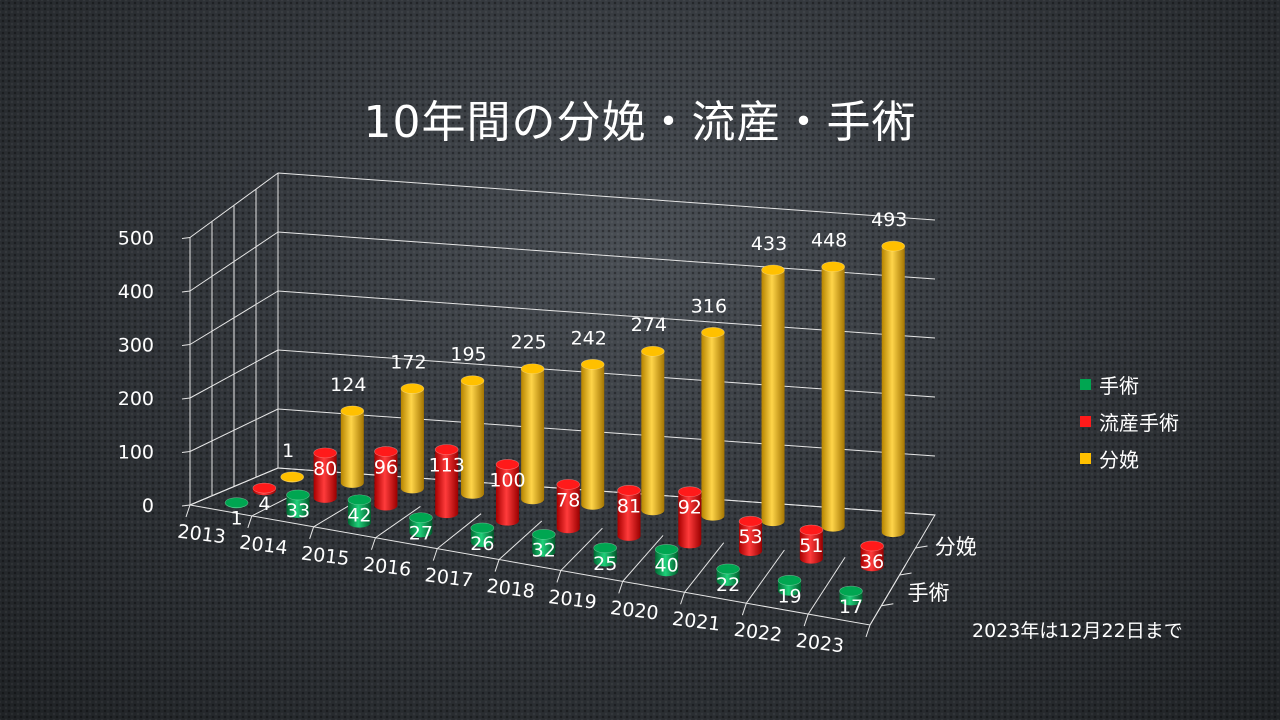 This screenshot has height=720, width=1280. I want to click on legend: 手術 流産手術 分娩, so click(1129, 421).